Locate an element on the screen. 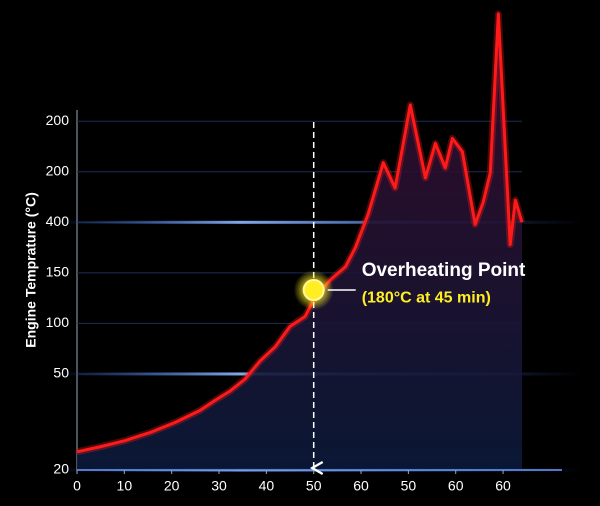  grid-glow is located at coordinates (319, 222).